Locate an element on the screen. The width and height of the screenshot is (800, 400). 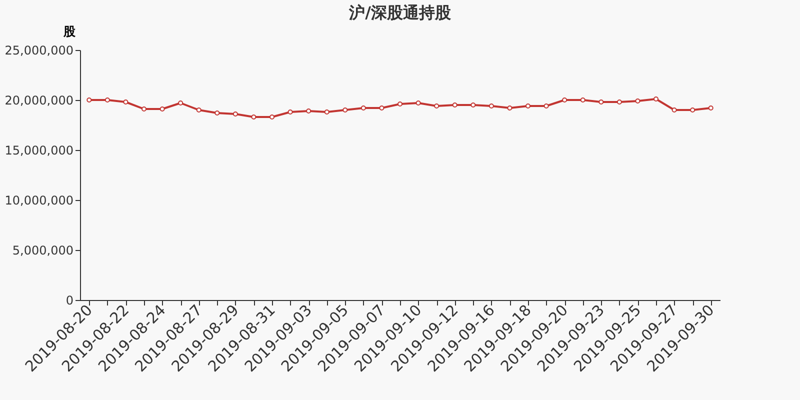
y-tick-label: 5,000,000 is located at coordinates (43, 251).